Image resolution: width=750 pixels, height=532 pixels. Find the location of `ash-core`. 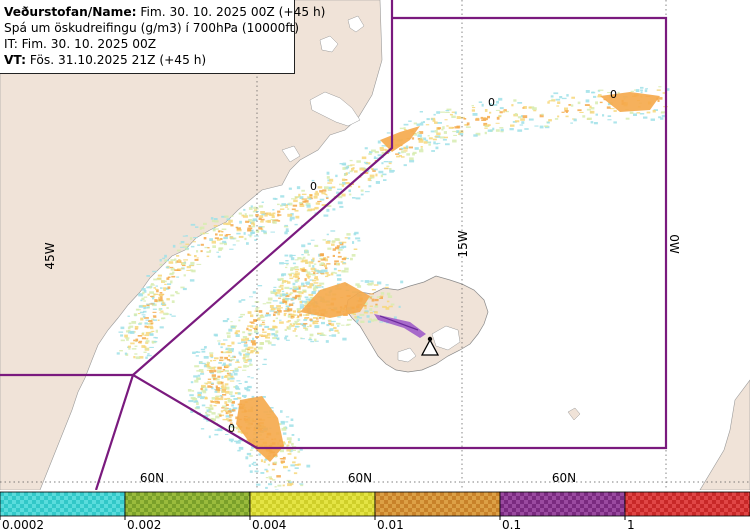

ash-core is located at coordinates (260, 429).